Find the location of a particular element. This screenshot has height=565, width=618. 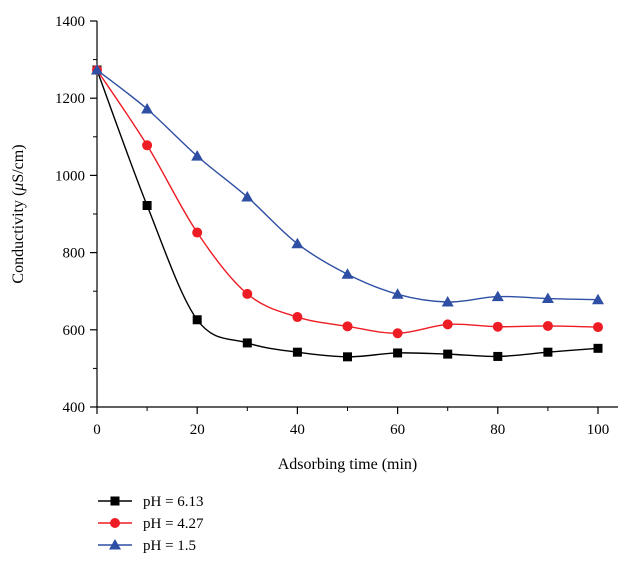

legend-item: pH = 4.27 is located at coordinates (151, 524).